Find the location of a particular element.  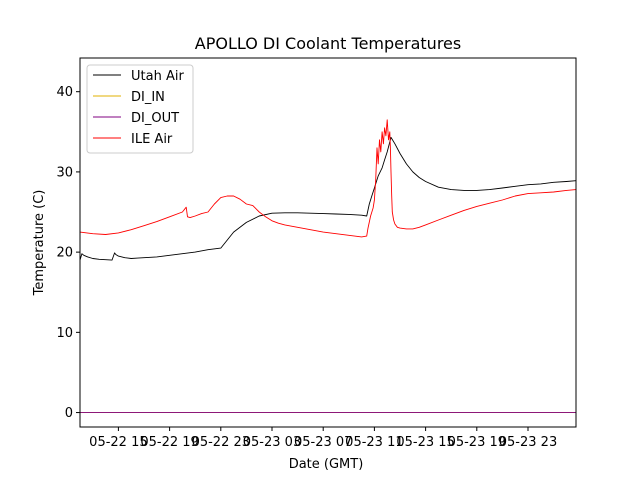

legend-box is located at coordinates (140, 109).